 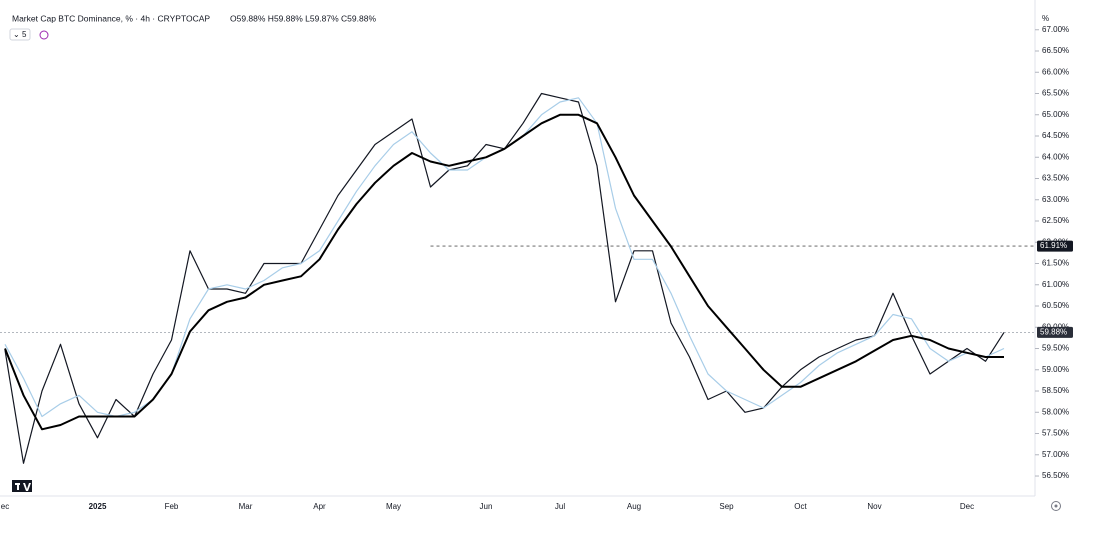 I want to click on x-tick-label: Jul, so click(x=560, y=506).